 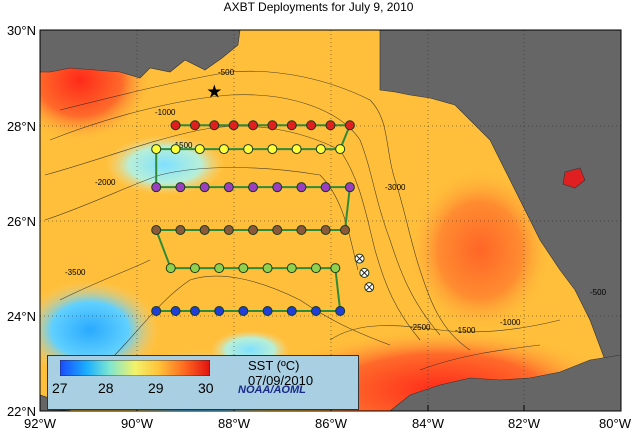 What do you see at coordinates (21, 316) in the screenshot?
I see `y-tick-label: 24°N` at bounding box center [21, 316].